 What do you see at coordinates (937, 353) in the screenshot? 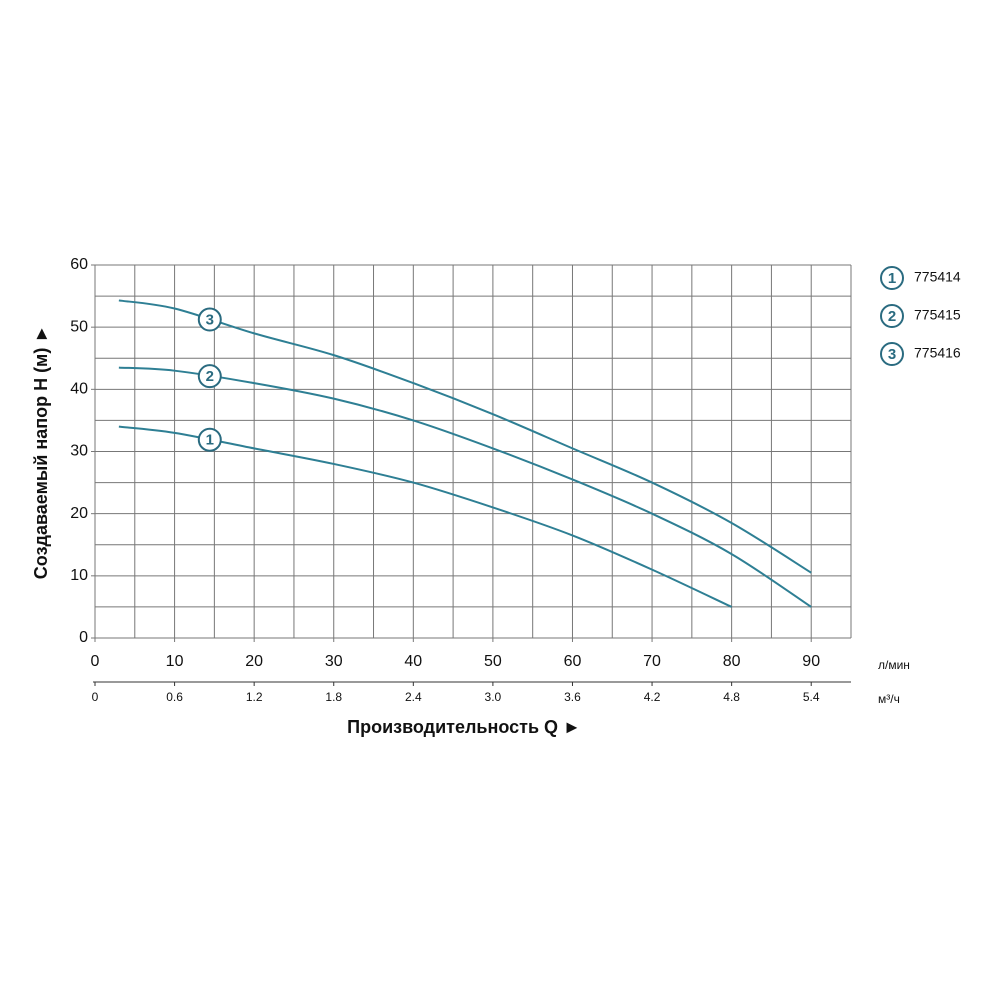
I see `legend-label: 775416` at bounding box center [937, 353].